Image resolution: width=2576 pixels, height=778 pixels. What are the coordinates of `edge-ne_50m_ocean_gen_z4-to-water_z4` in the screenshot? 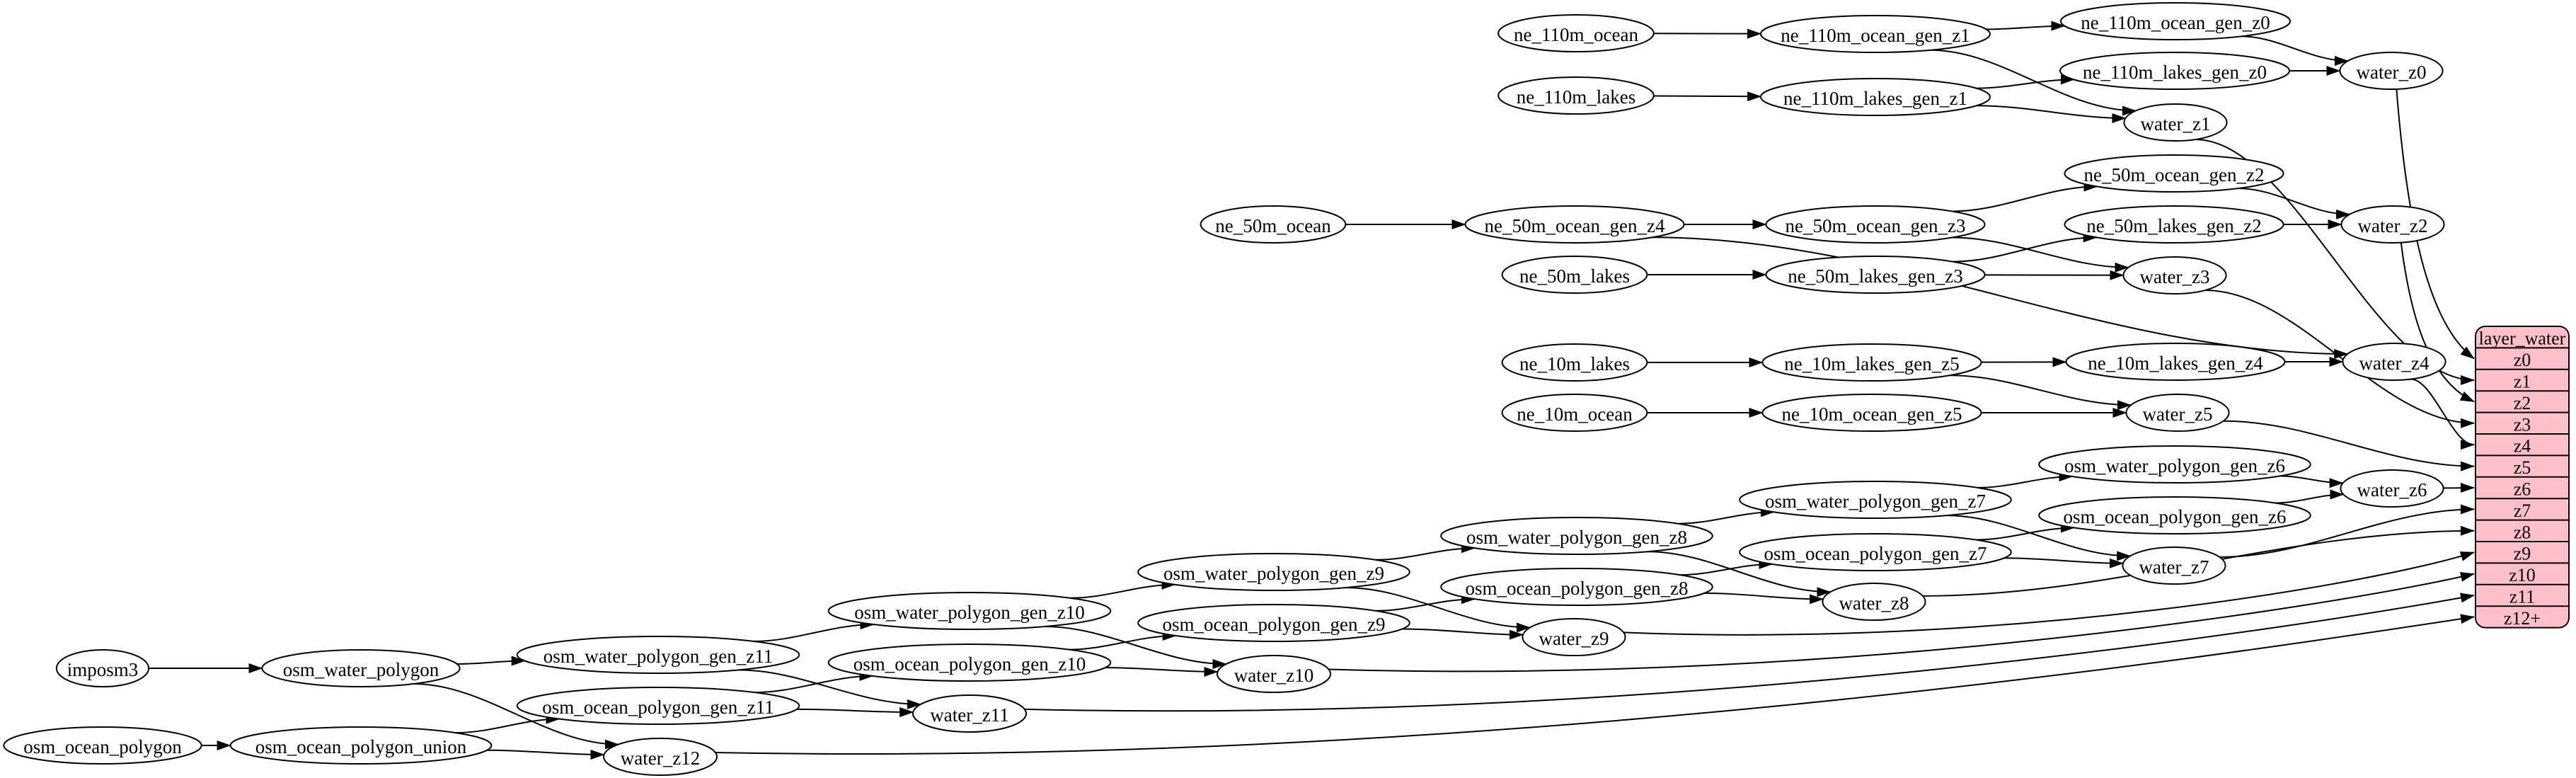 It's located at (2000, 297).